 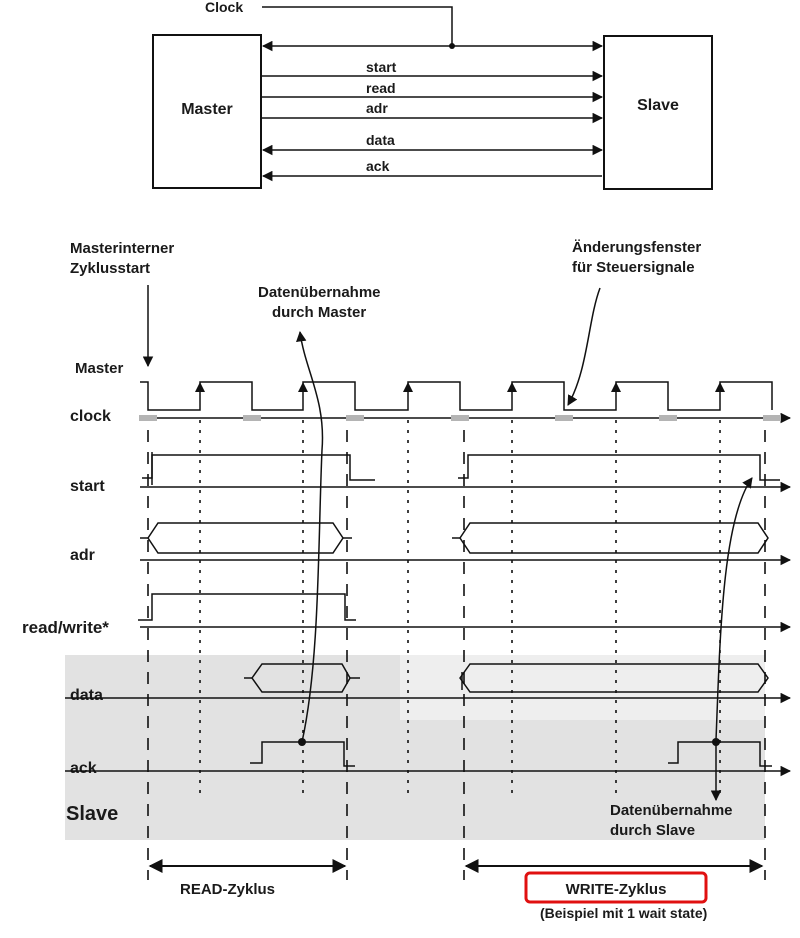 I want to click on signal-ack-label: ack, so click(x=378, y=166).